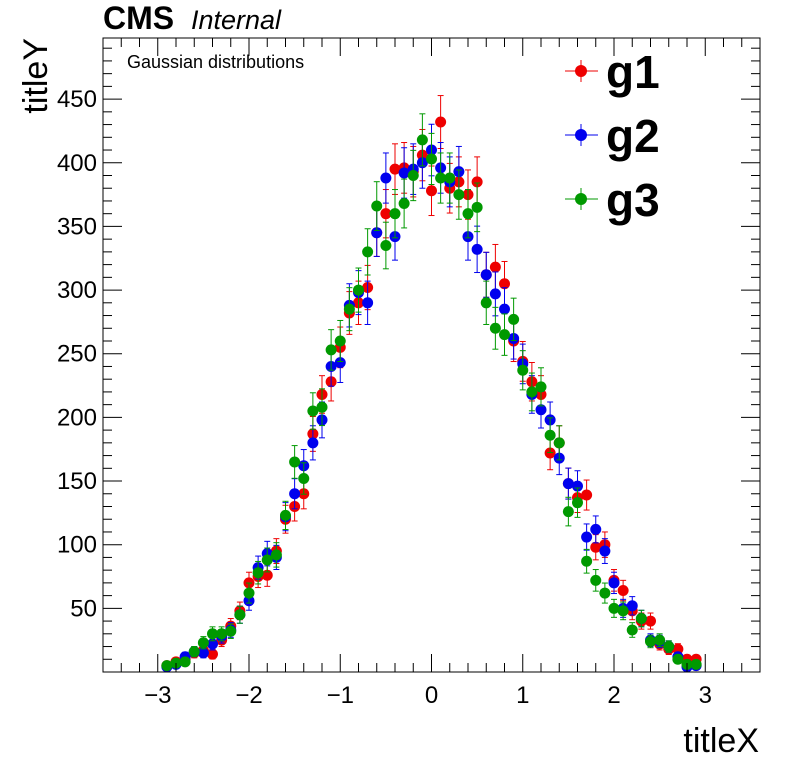 The image size is (796, 772). What do you see at coordinates (83, 608) in the screenshot?
I see `y-tick-label: 50` at bounding box center [83, 608].